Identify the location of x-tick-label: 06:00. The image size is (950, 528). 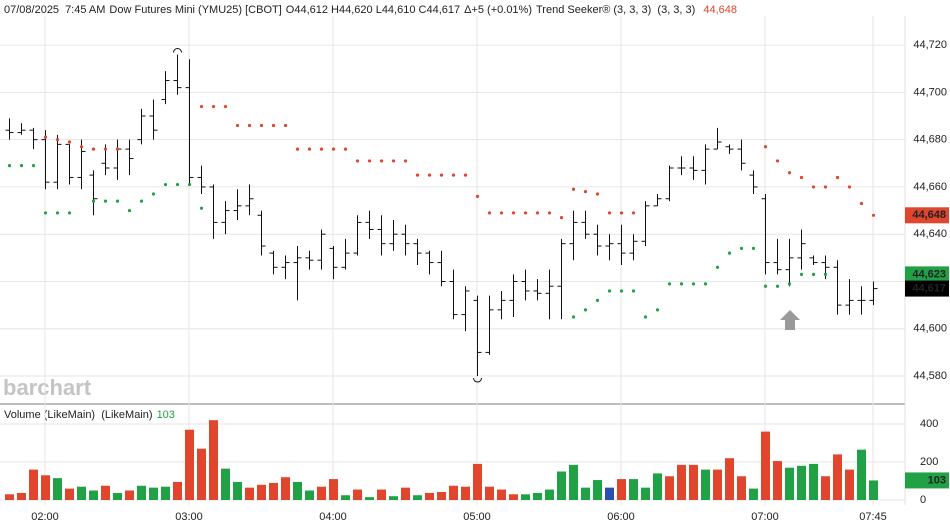
(621, 517).